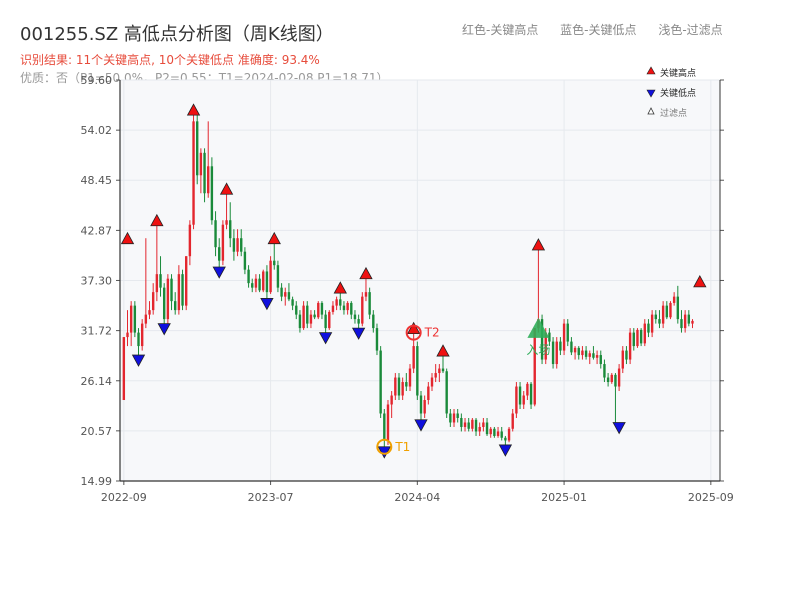 This screenshot has height=600, width=800. Describe the element at coordinates (97, 130) in the screenshot. I see `y-tick-label: 54.02` at that location.